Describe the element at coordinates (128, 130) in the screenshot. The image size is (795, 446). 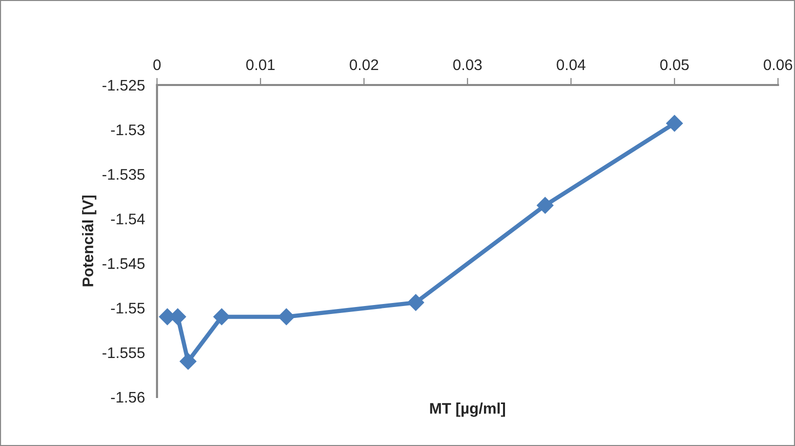
I see `y-tick-label: -1.53` at that location.